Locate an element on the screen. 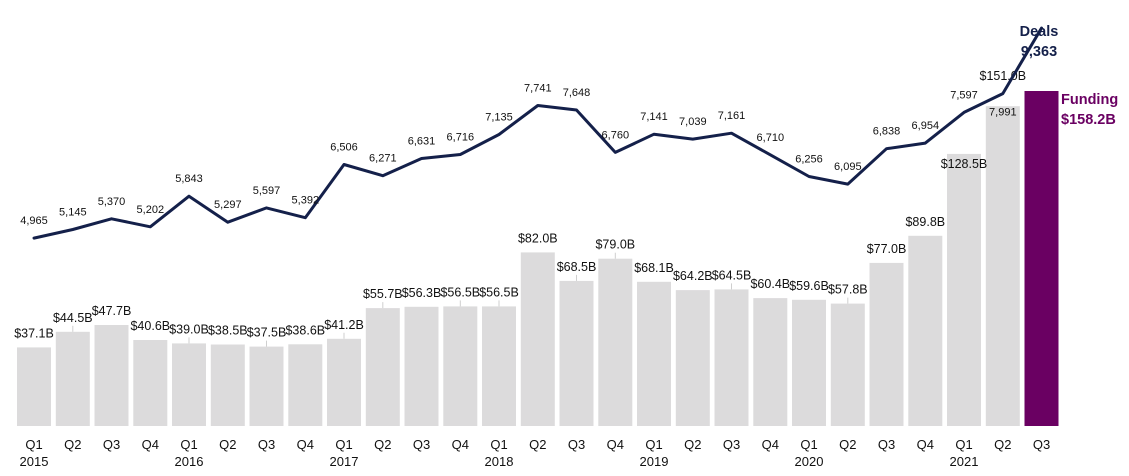 This screenshot has width=1129, height=476. deals-point-label: 4,965 is located at coordinates (34, 221).